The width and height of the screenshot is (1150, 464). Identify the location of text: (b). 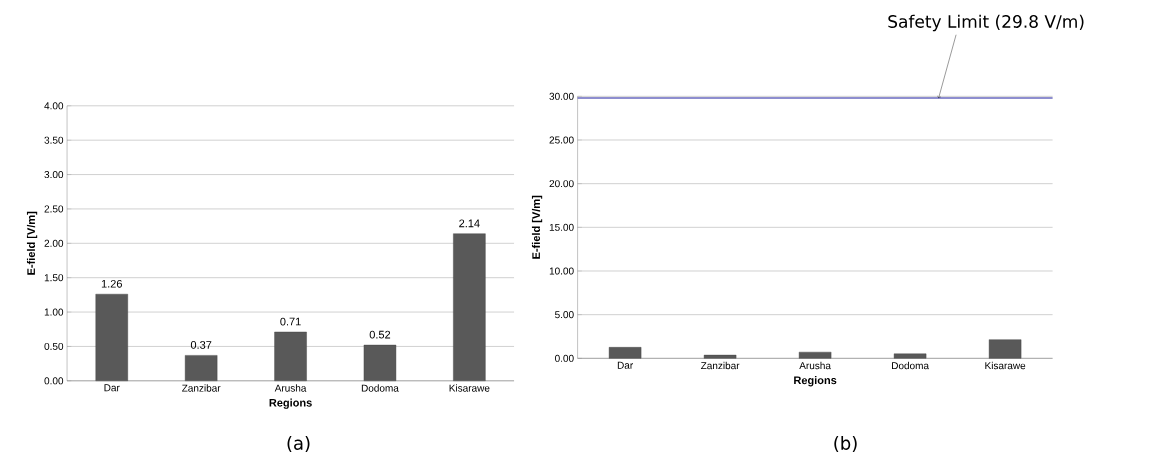
(845, 444).